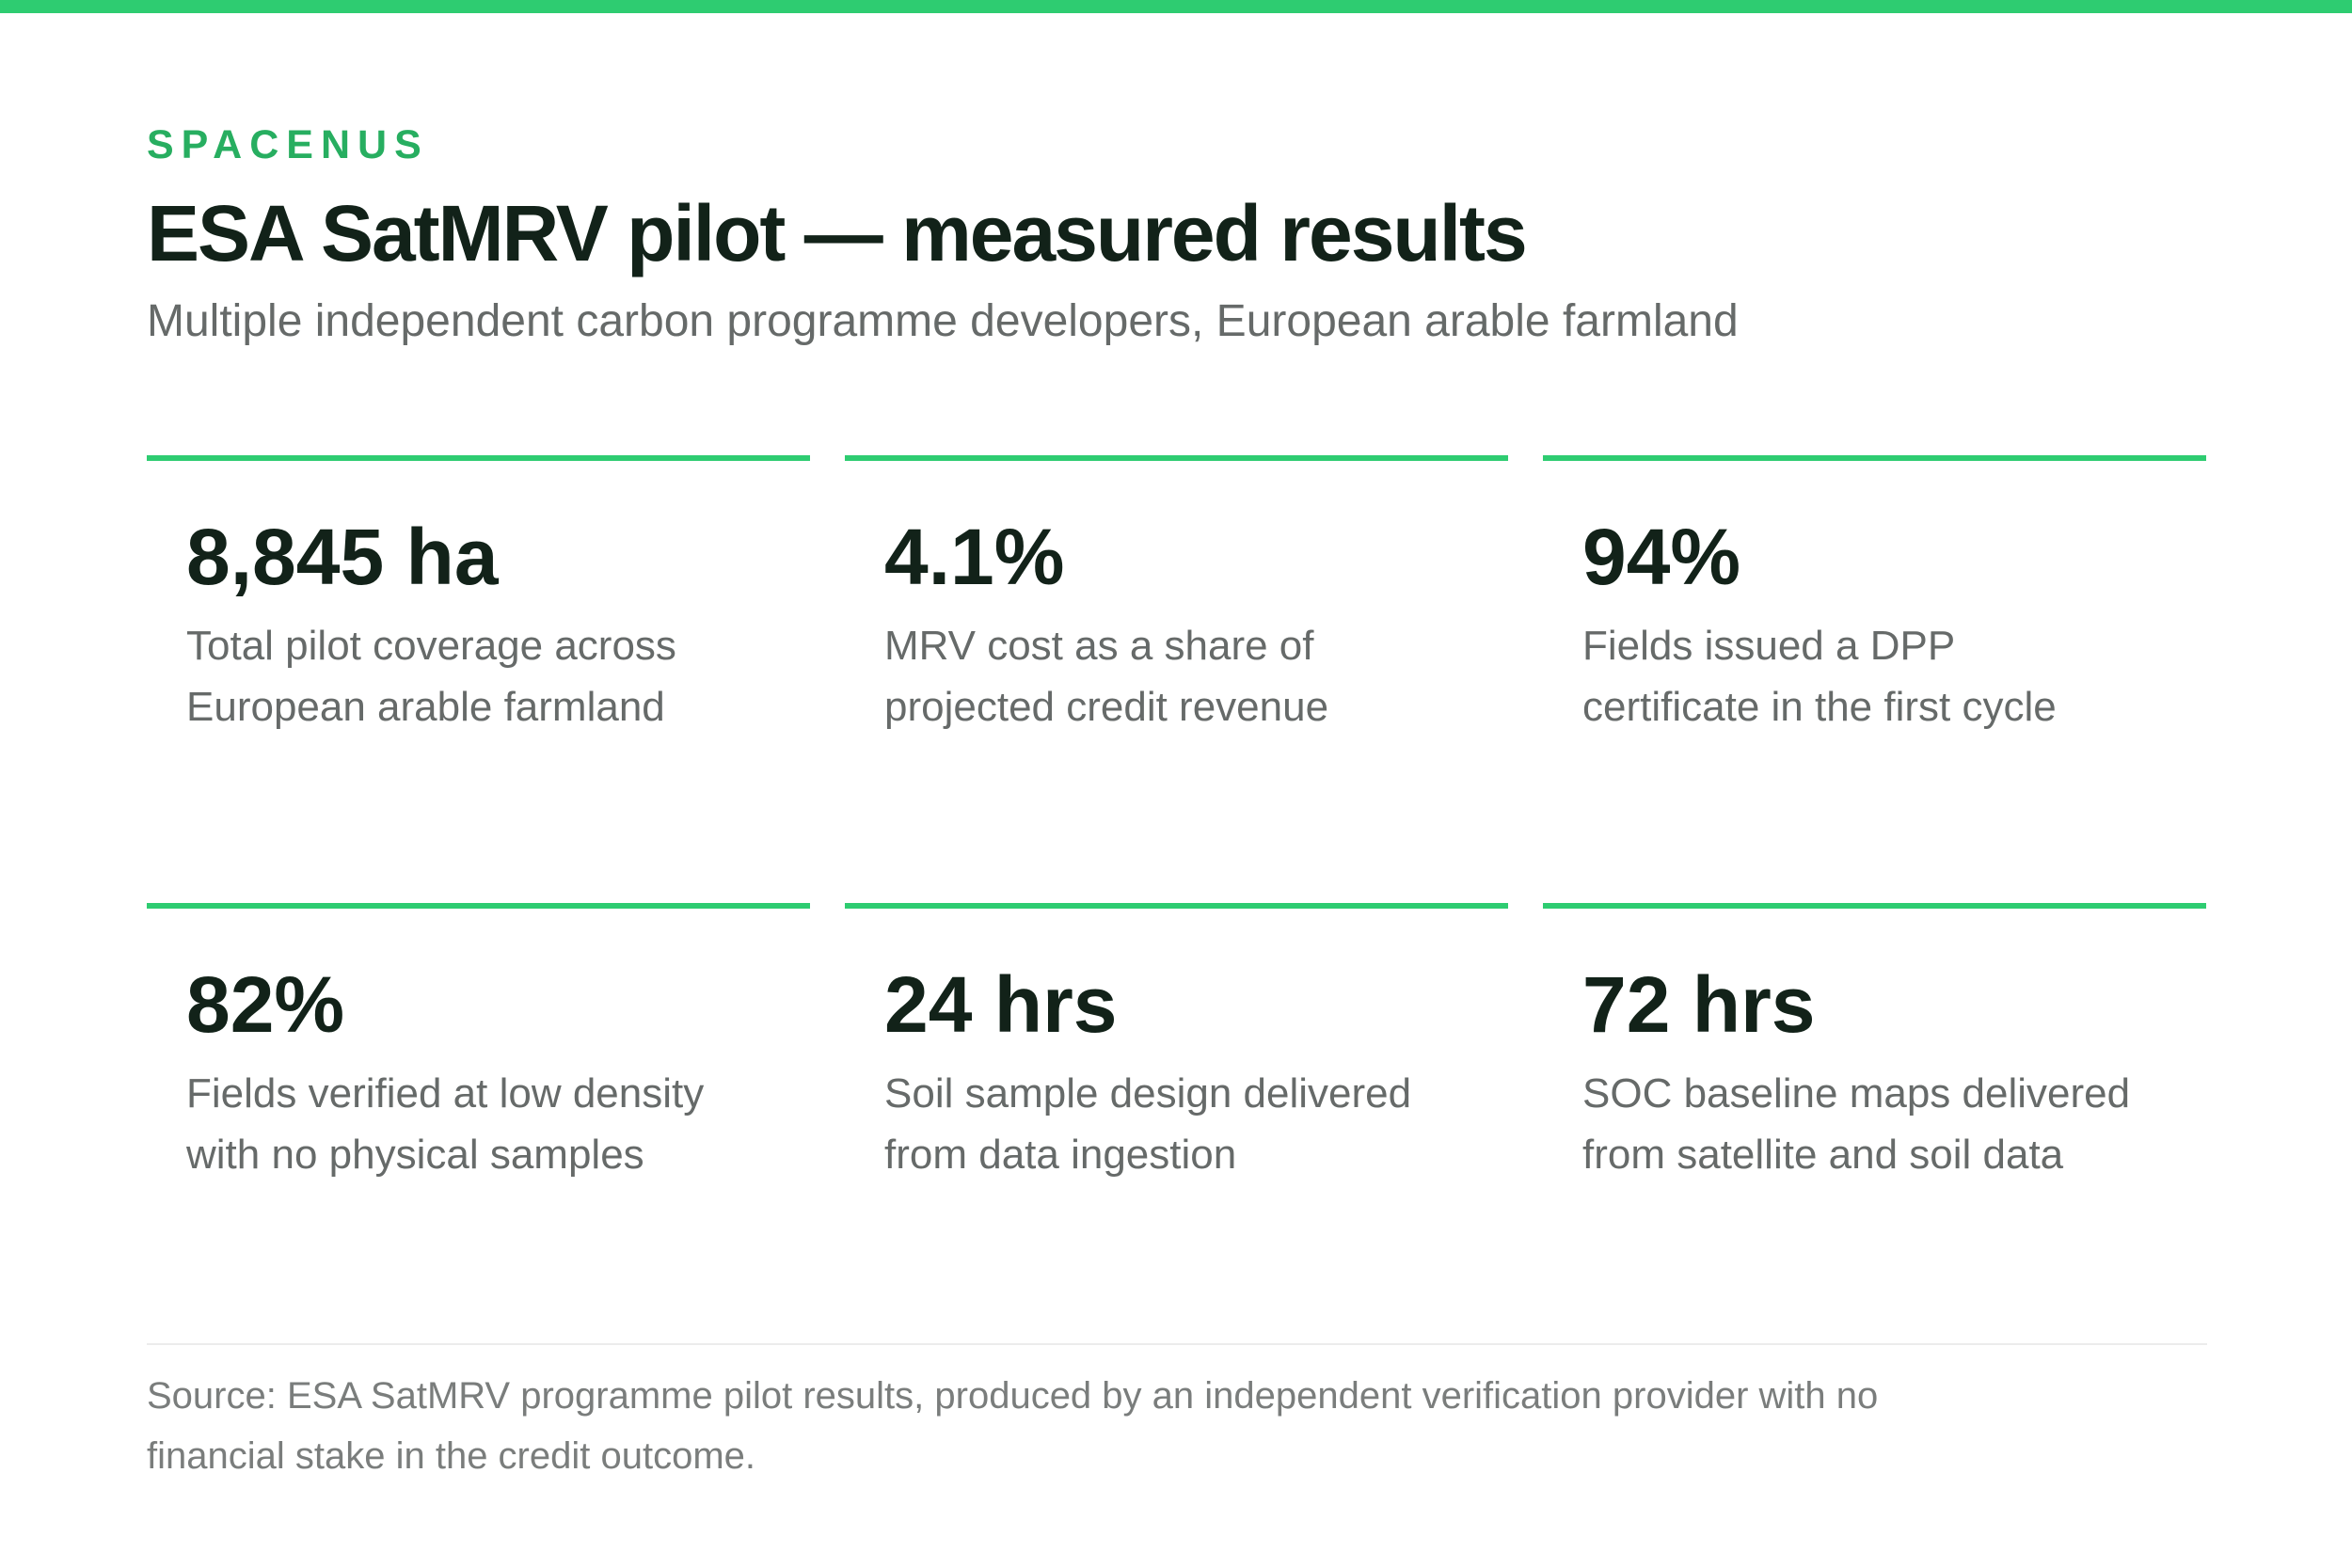 The width and height of the screenshot is (2352, 1568). What do you see at coordinates (1176, 7) in the screenshot?
I see `top-accent-bar` at bounding box center [1176, 7].